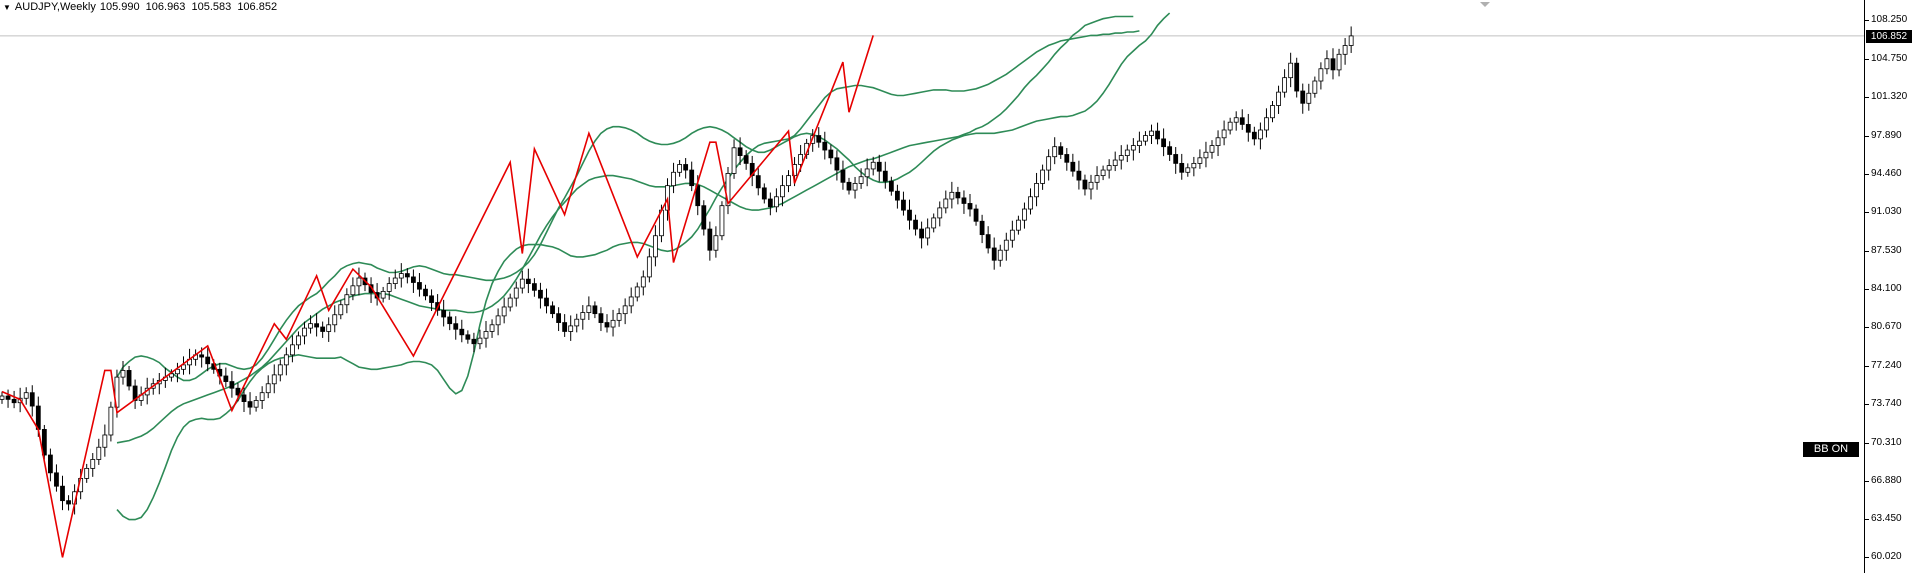 This screenshot has height=573, width=1913. What do you see at coordinates (7, 7) in the screenshot?
I see `collapse-triangle-icon: ▼` at bounding box center [7, 7].